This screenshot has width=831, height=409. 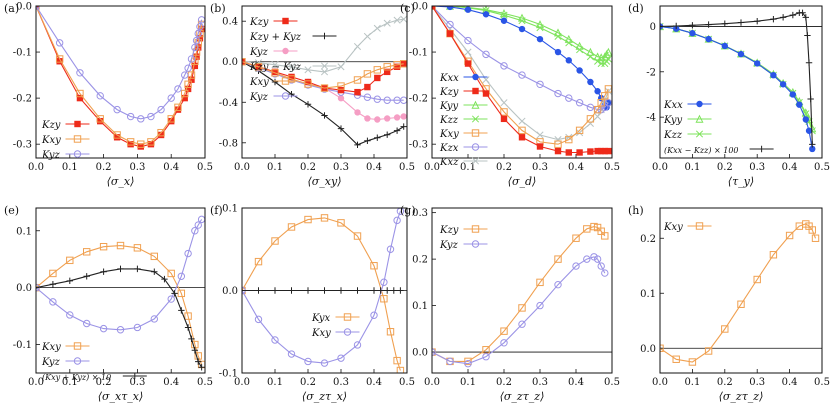 What do you see at coordinates (673, 105) in the screenshot?
I see `legend-label-K_xx: Kxx` at bounding box center [673, 105].